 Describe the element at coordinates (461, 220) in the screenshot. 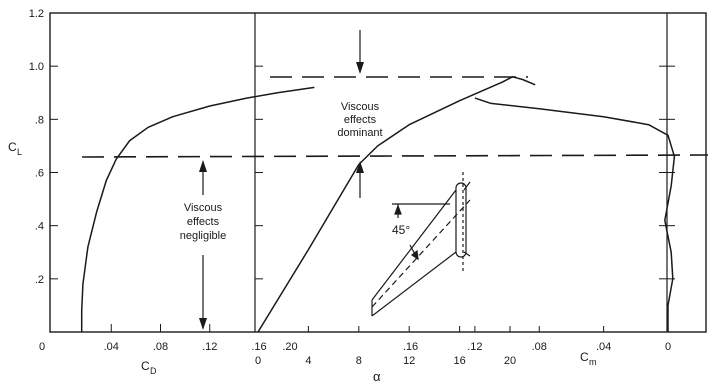

I see `wing-root-body` at that location.